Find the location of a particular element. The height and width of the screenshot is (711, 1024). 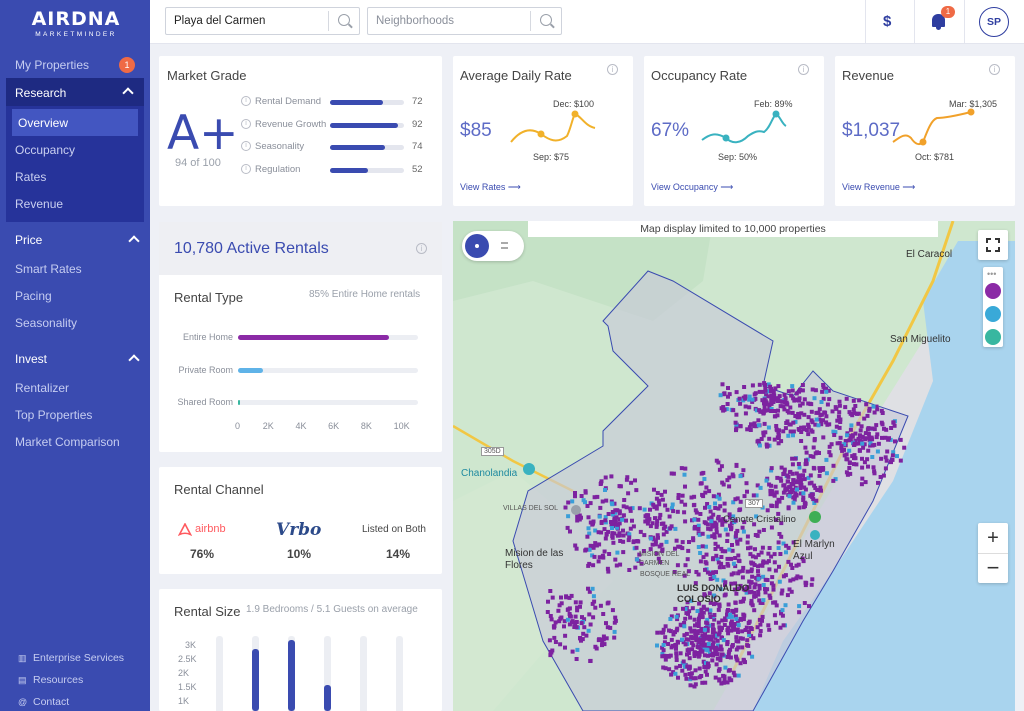

kpi-view-link: View Occupancy ⟶ is located at coordinates (692, 187).